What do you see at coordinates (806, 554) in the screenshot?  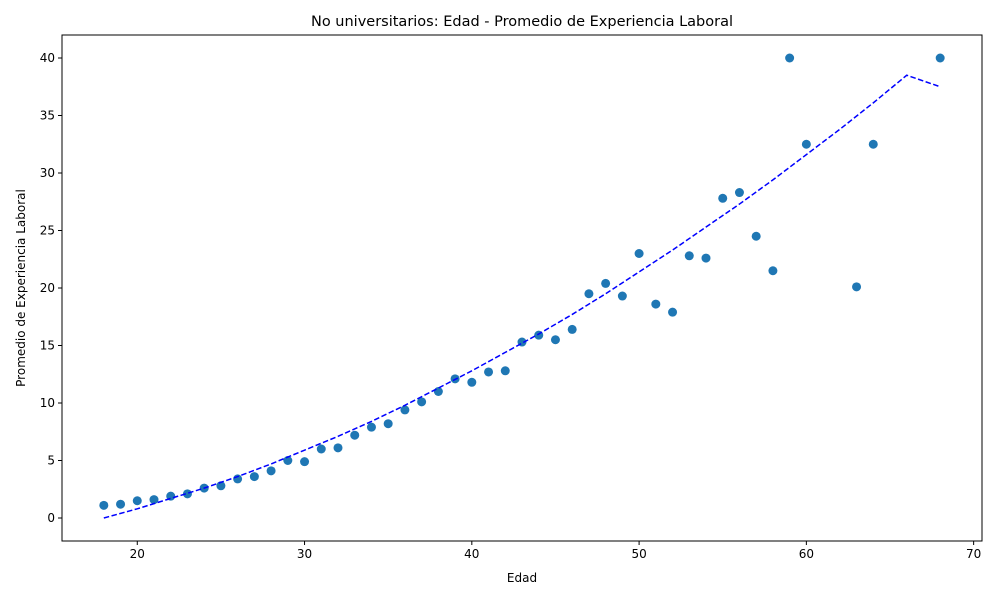 I see `x-tick-label: 60` at bounding box center [806, 554].